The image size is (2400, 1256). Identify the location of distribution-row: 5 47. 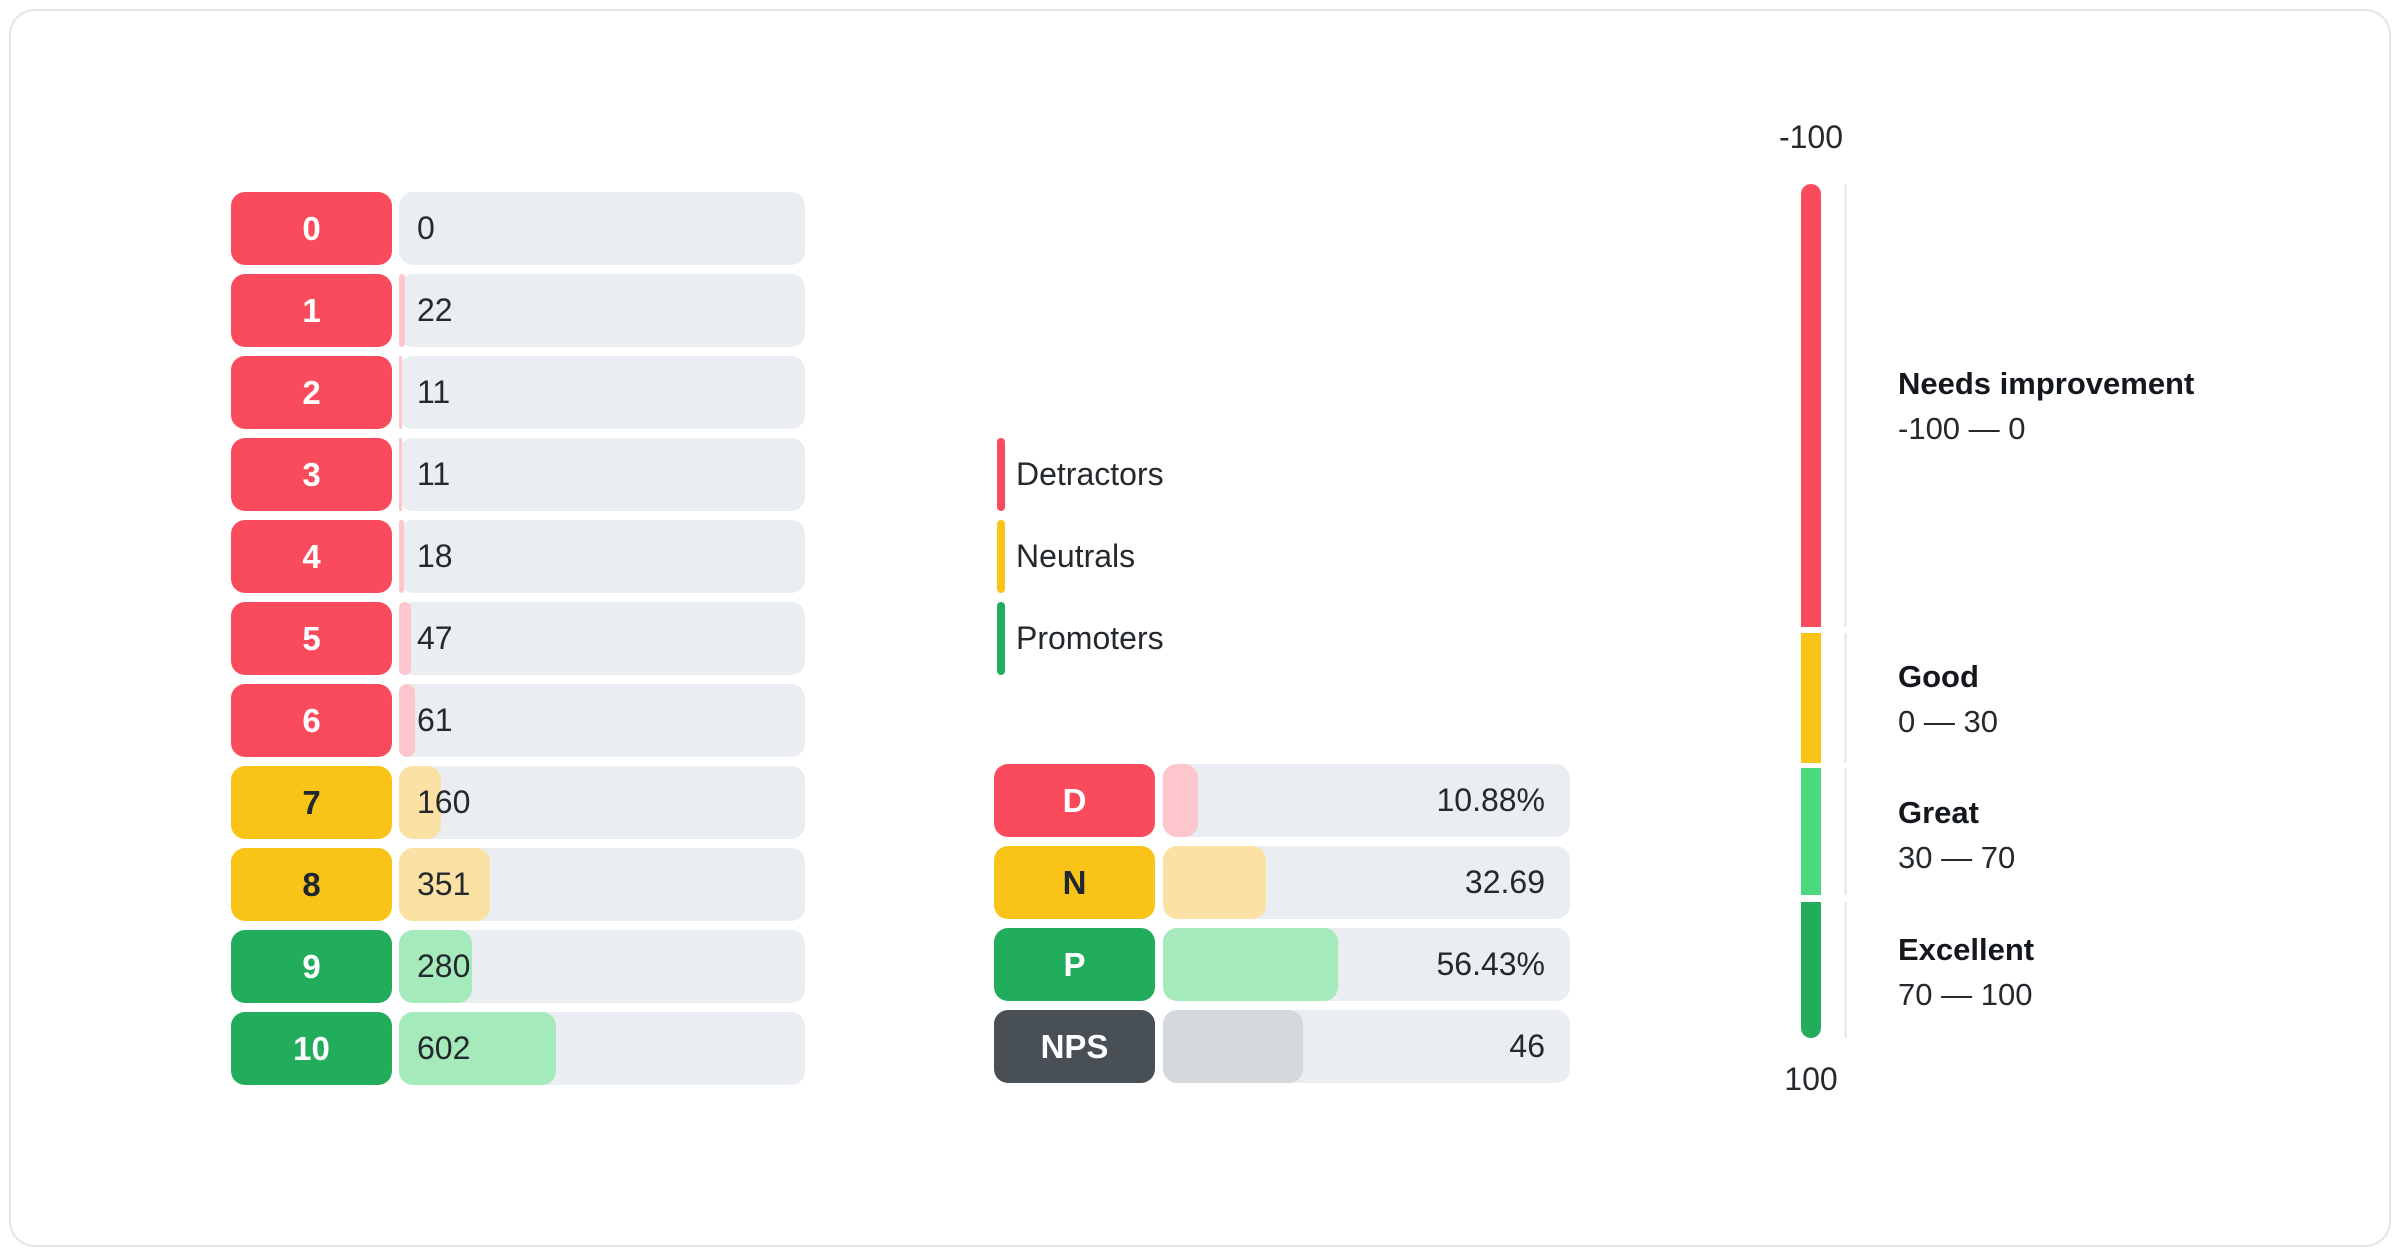
(518, 638).